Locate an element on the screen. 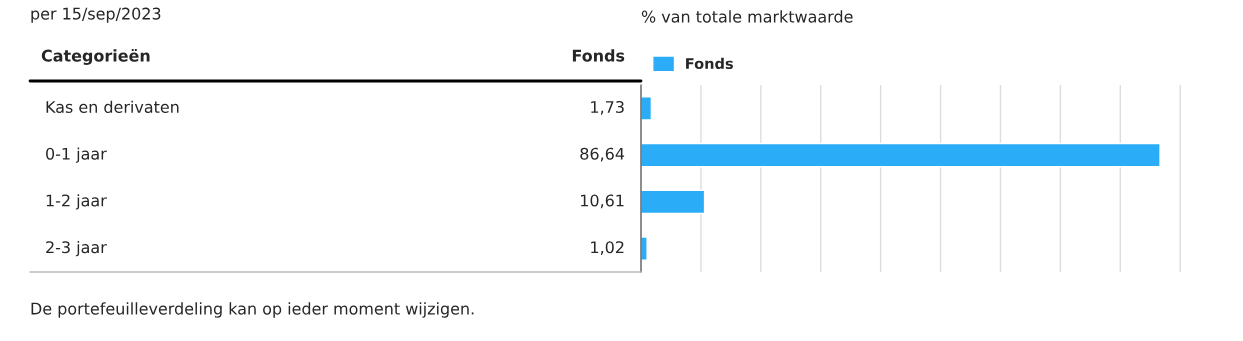  data-label: 1,73 is located at coordinates (607, 107).